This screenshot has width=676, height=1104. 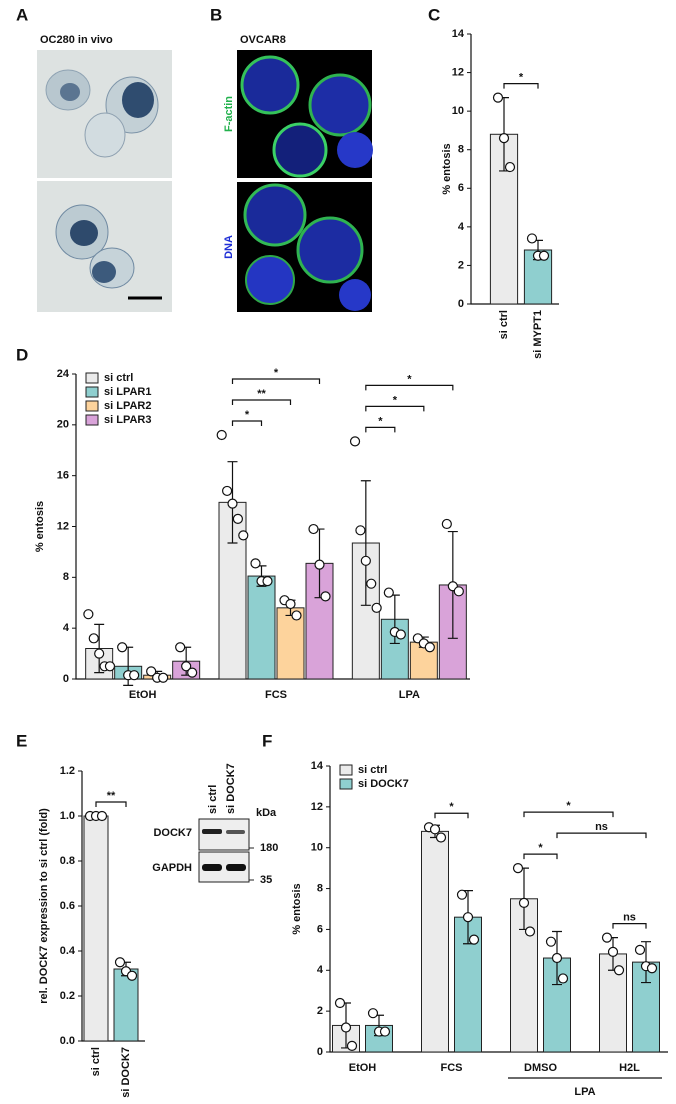 What do you see at coordinates (67, 816) in the screenshot?
I see `y-tick-label: 1.0` at bounding box center [67, 816].